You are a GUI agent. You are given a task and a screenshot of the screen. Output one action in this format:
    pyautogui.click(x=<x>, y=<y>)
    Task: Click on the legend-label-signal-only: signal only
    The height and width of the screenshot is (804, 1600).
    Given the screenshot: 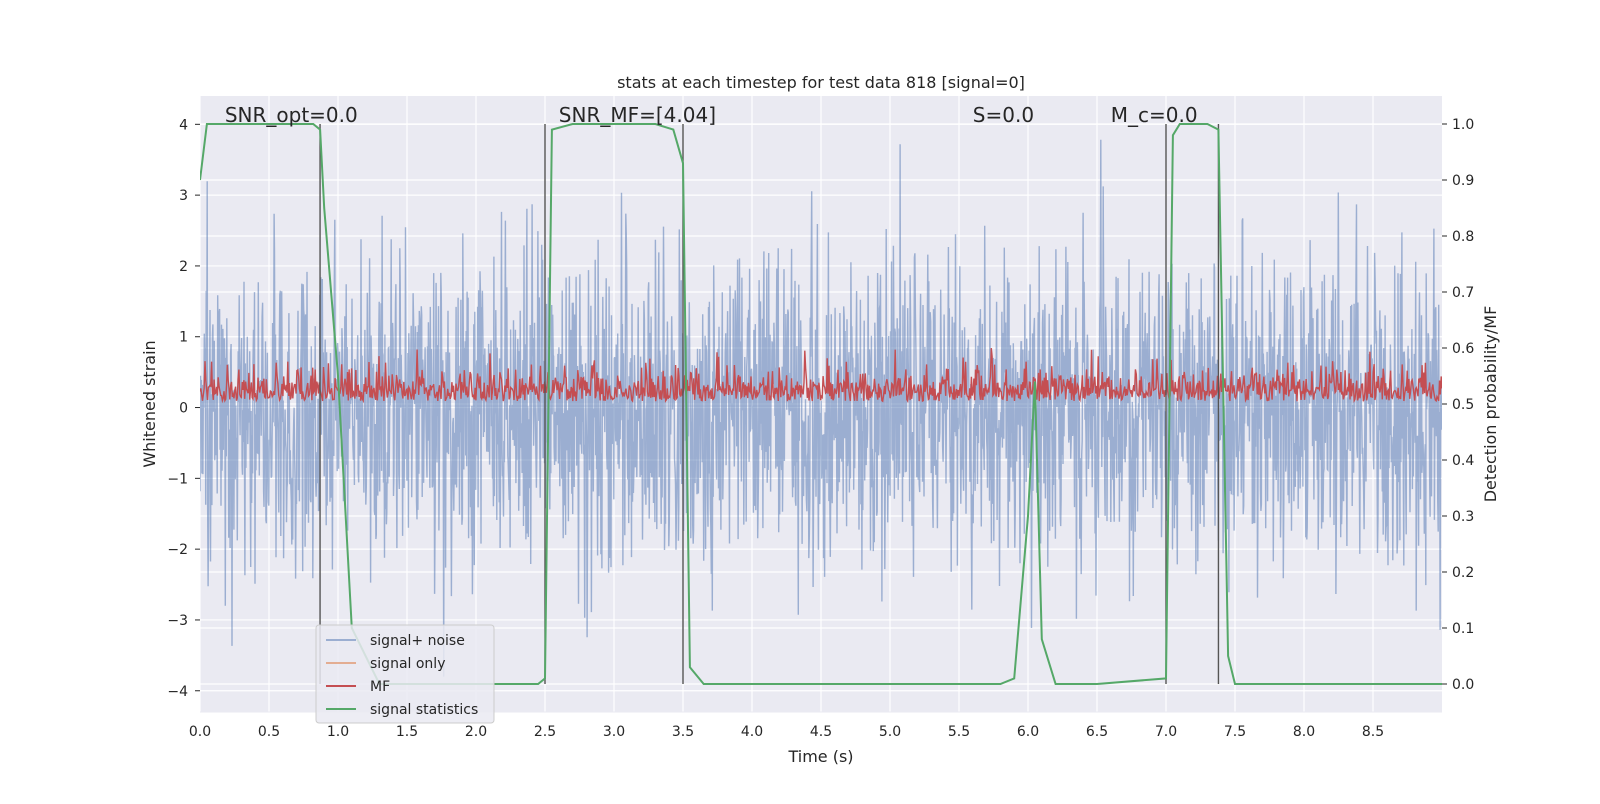 What is the action you would take?
    pyautogui.click(x=407, y=664)
    